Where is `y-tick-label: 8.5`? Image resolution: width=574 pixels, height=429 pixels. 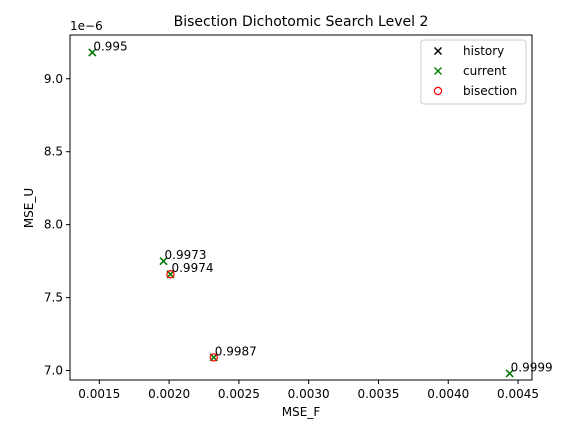 y-tick-label: 8.5 is located at coordinates (53, 152).